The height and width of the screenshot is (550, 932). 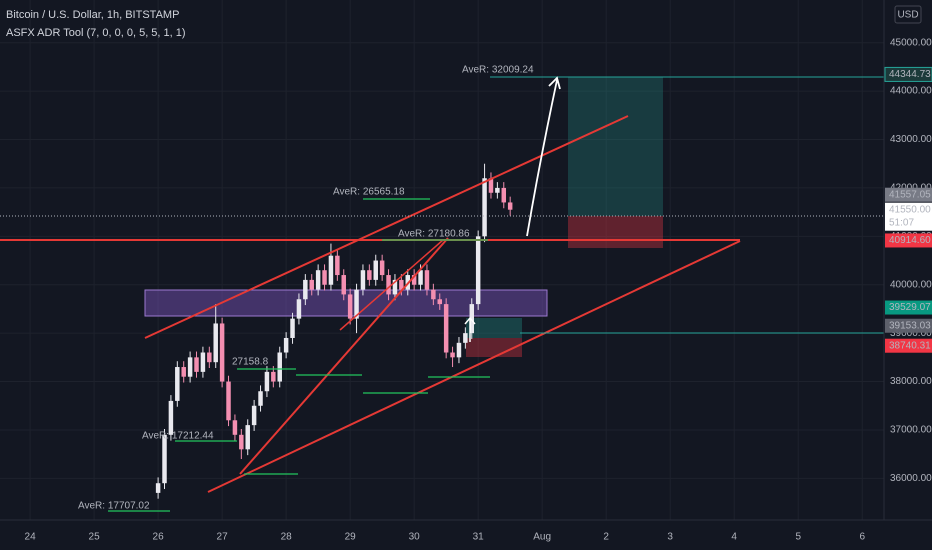 What do you see at coordinates (287, 537) in the screenshot?
I see `x-tick-label: 28` at bounding box center [287, 537].